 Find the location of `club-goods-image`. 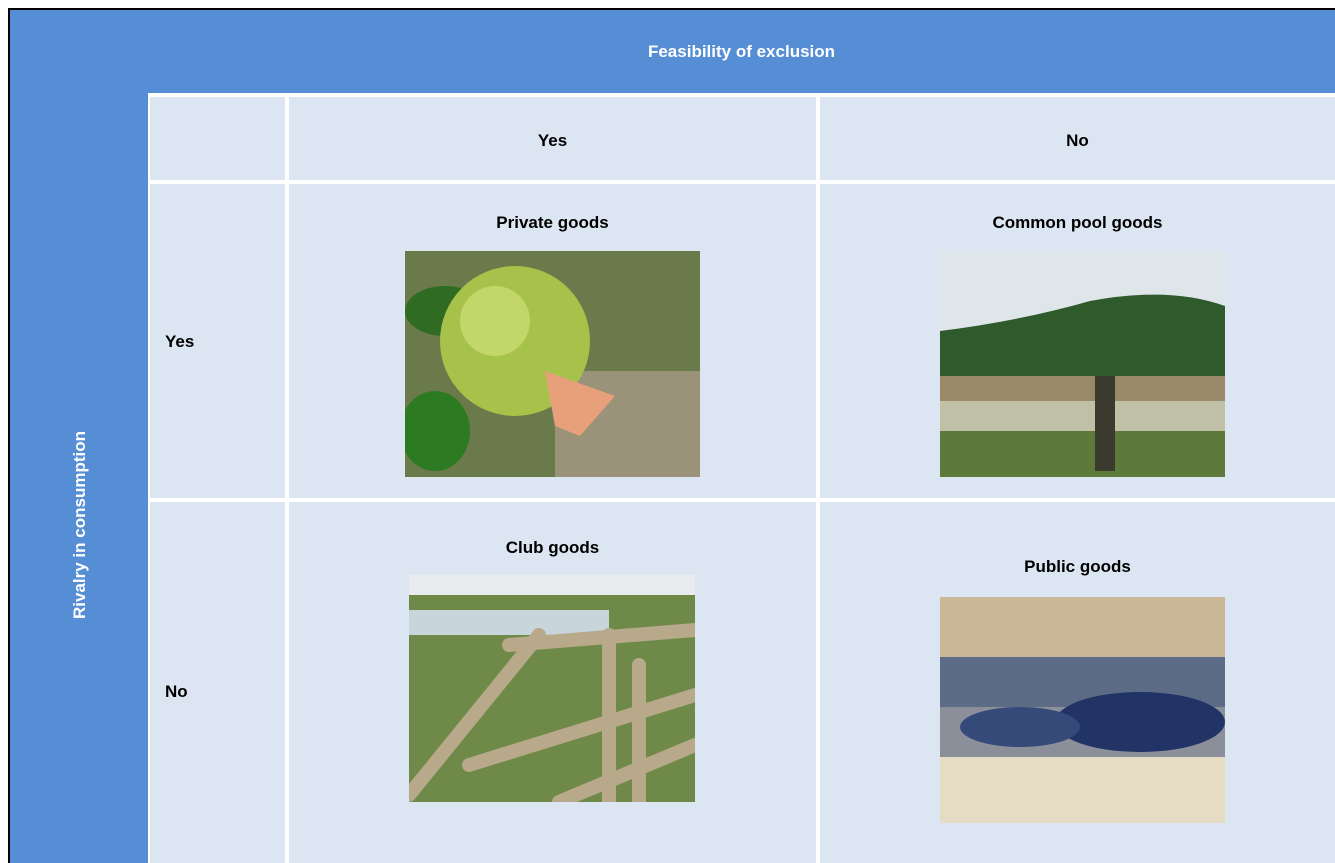

club-goods-image is located at coordinates (552, 688).